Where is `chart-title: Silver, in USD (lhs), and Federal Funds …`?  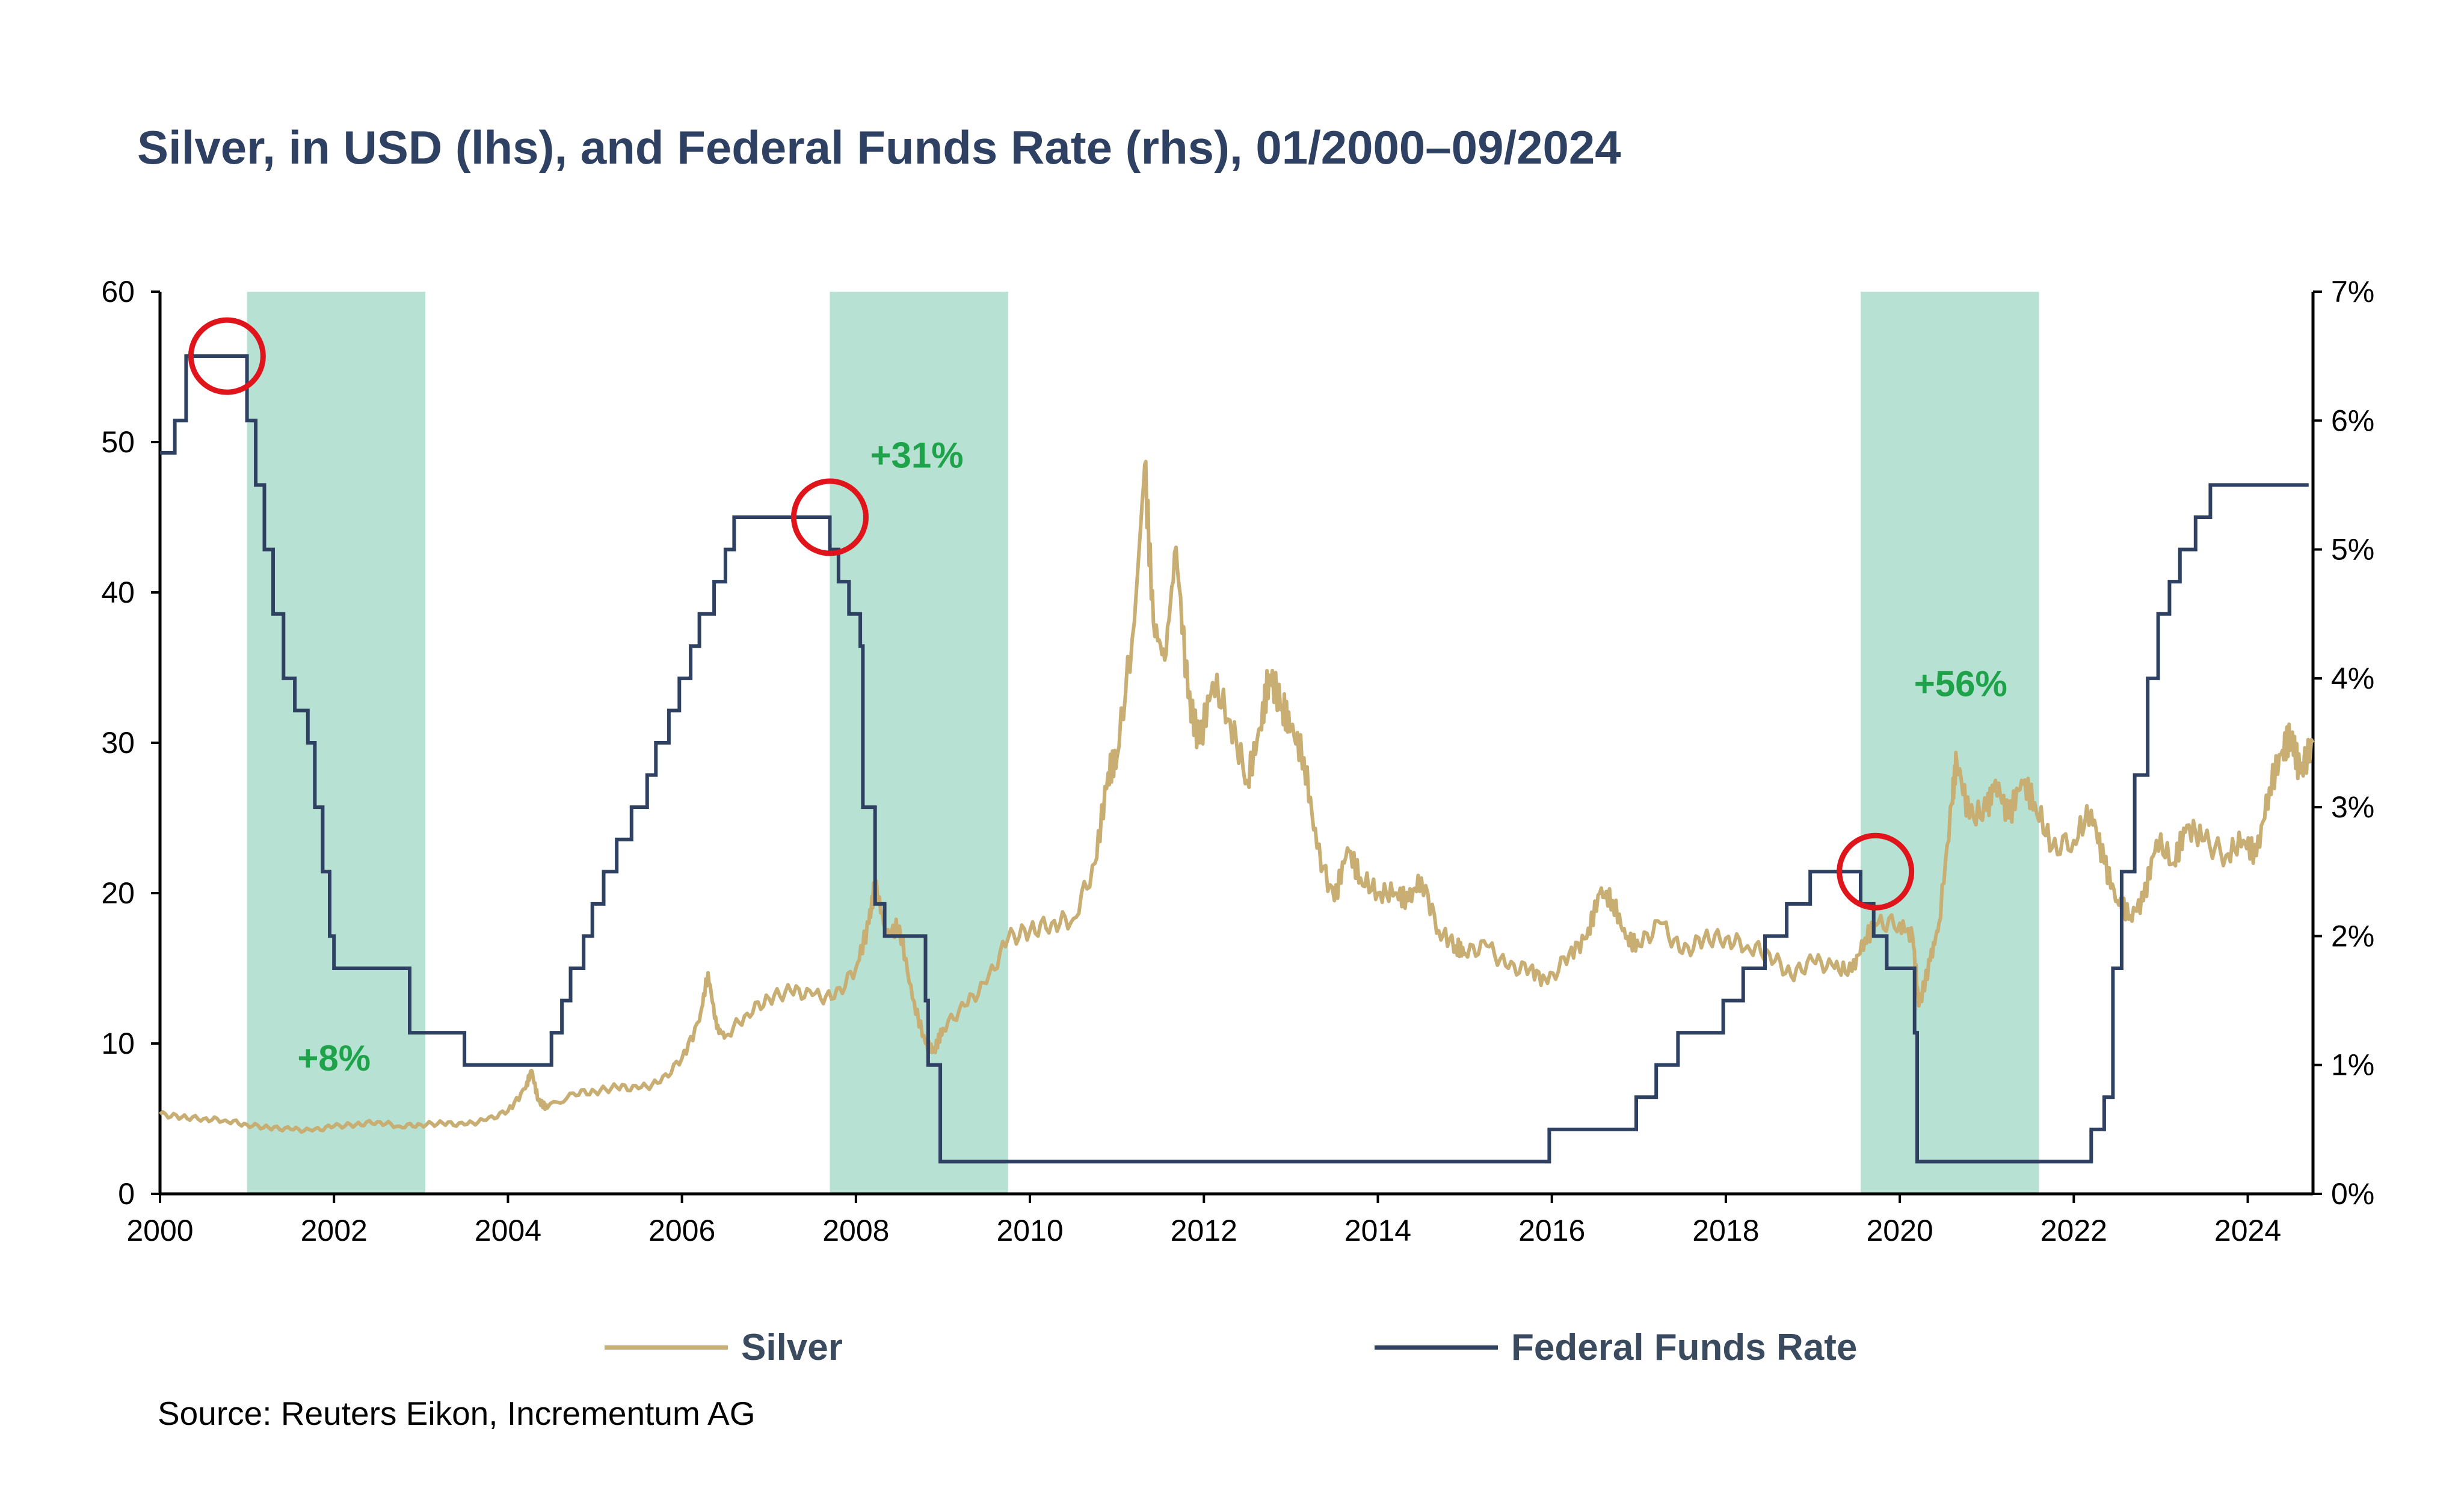
chart-title: Silver, in USD (lhs), and Federal Funds … is located at coordinates (879, 147).